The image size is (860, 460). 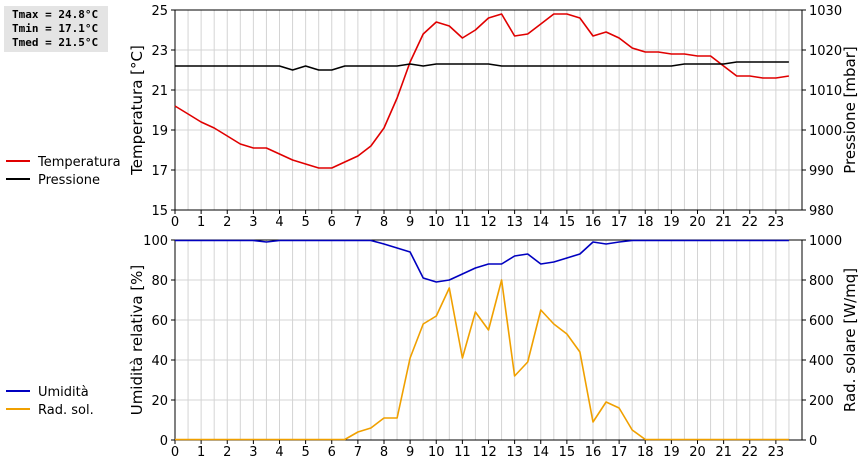 What do you see at coordinates (850, 340) in the screenshot?
I see `right-axis-label: Rad. solare [W/mq]` at bounding box center [850, 340].